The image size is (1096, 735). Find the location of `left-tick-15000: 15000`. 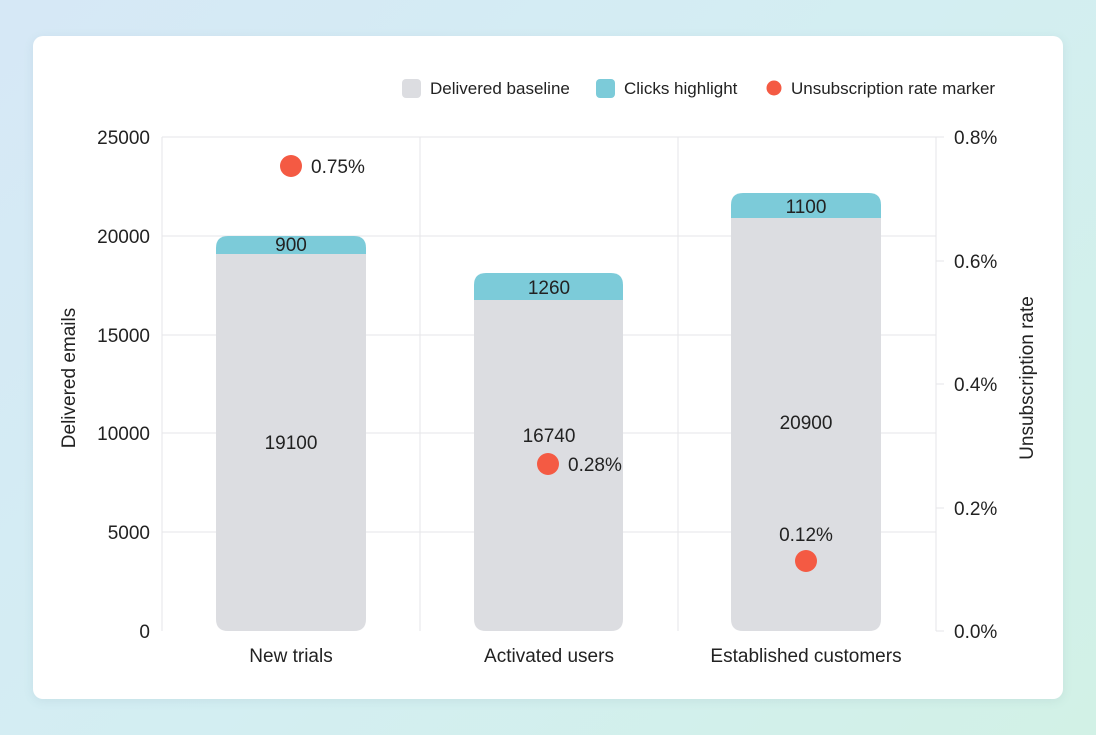

left-tick-15000: 15000 is located at coordinates (123, 336).